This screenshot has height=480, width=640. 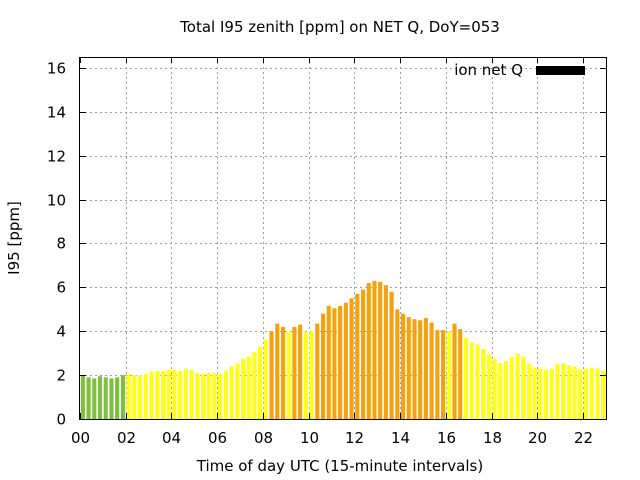 I want to click on x-tick-label: 04, so click(x=171, y=438).